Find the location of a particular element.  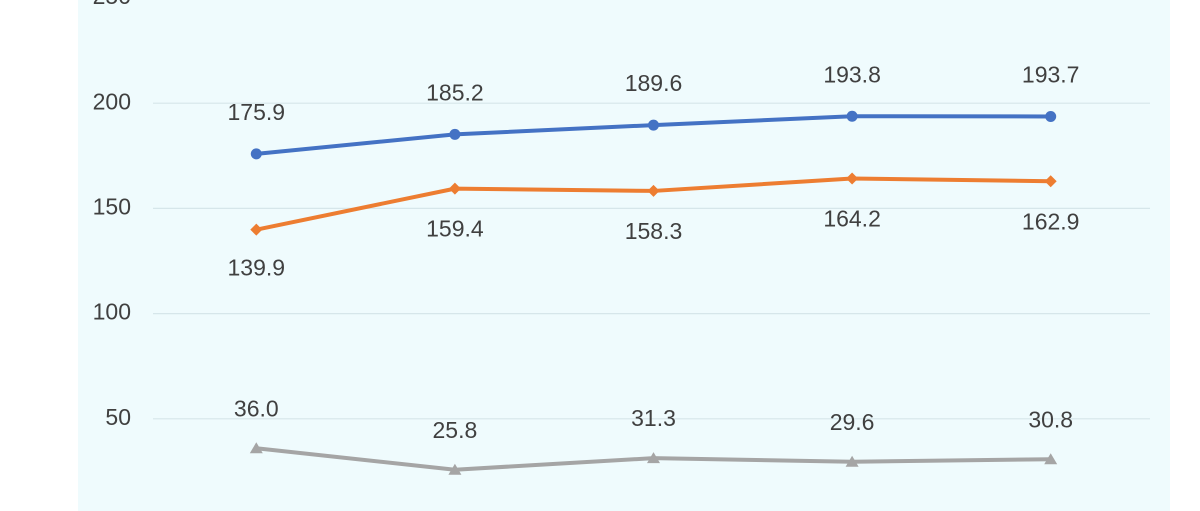

y-tick-label: 200 is located at coordinates (112, 101).